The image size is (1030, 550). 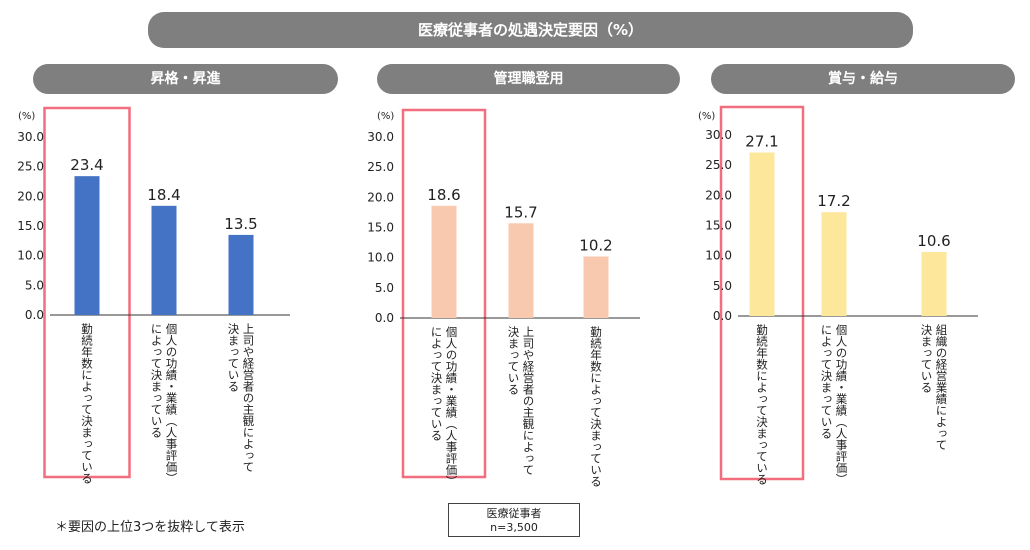 I want to click on bar-value-label: 23.4, so click(x=86, y=165).